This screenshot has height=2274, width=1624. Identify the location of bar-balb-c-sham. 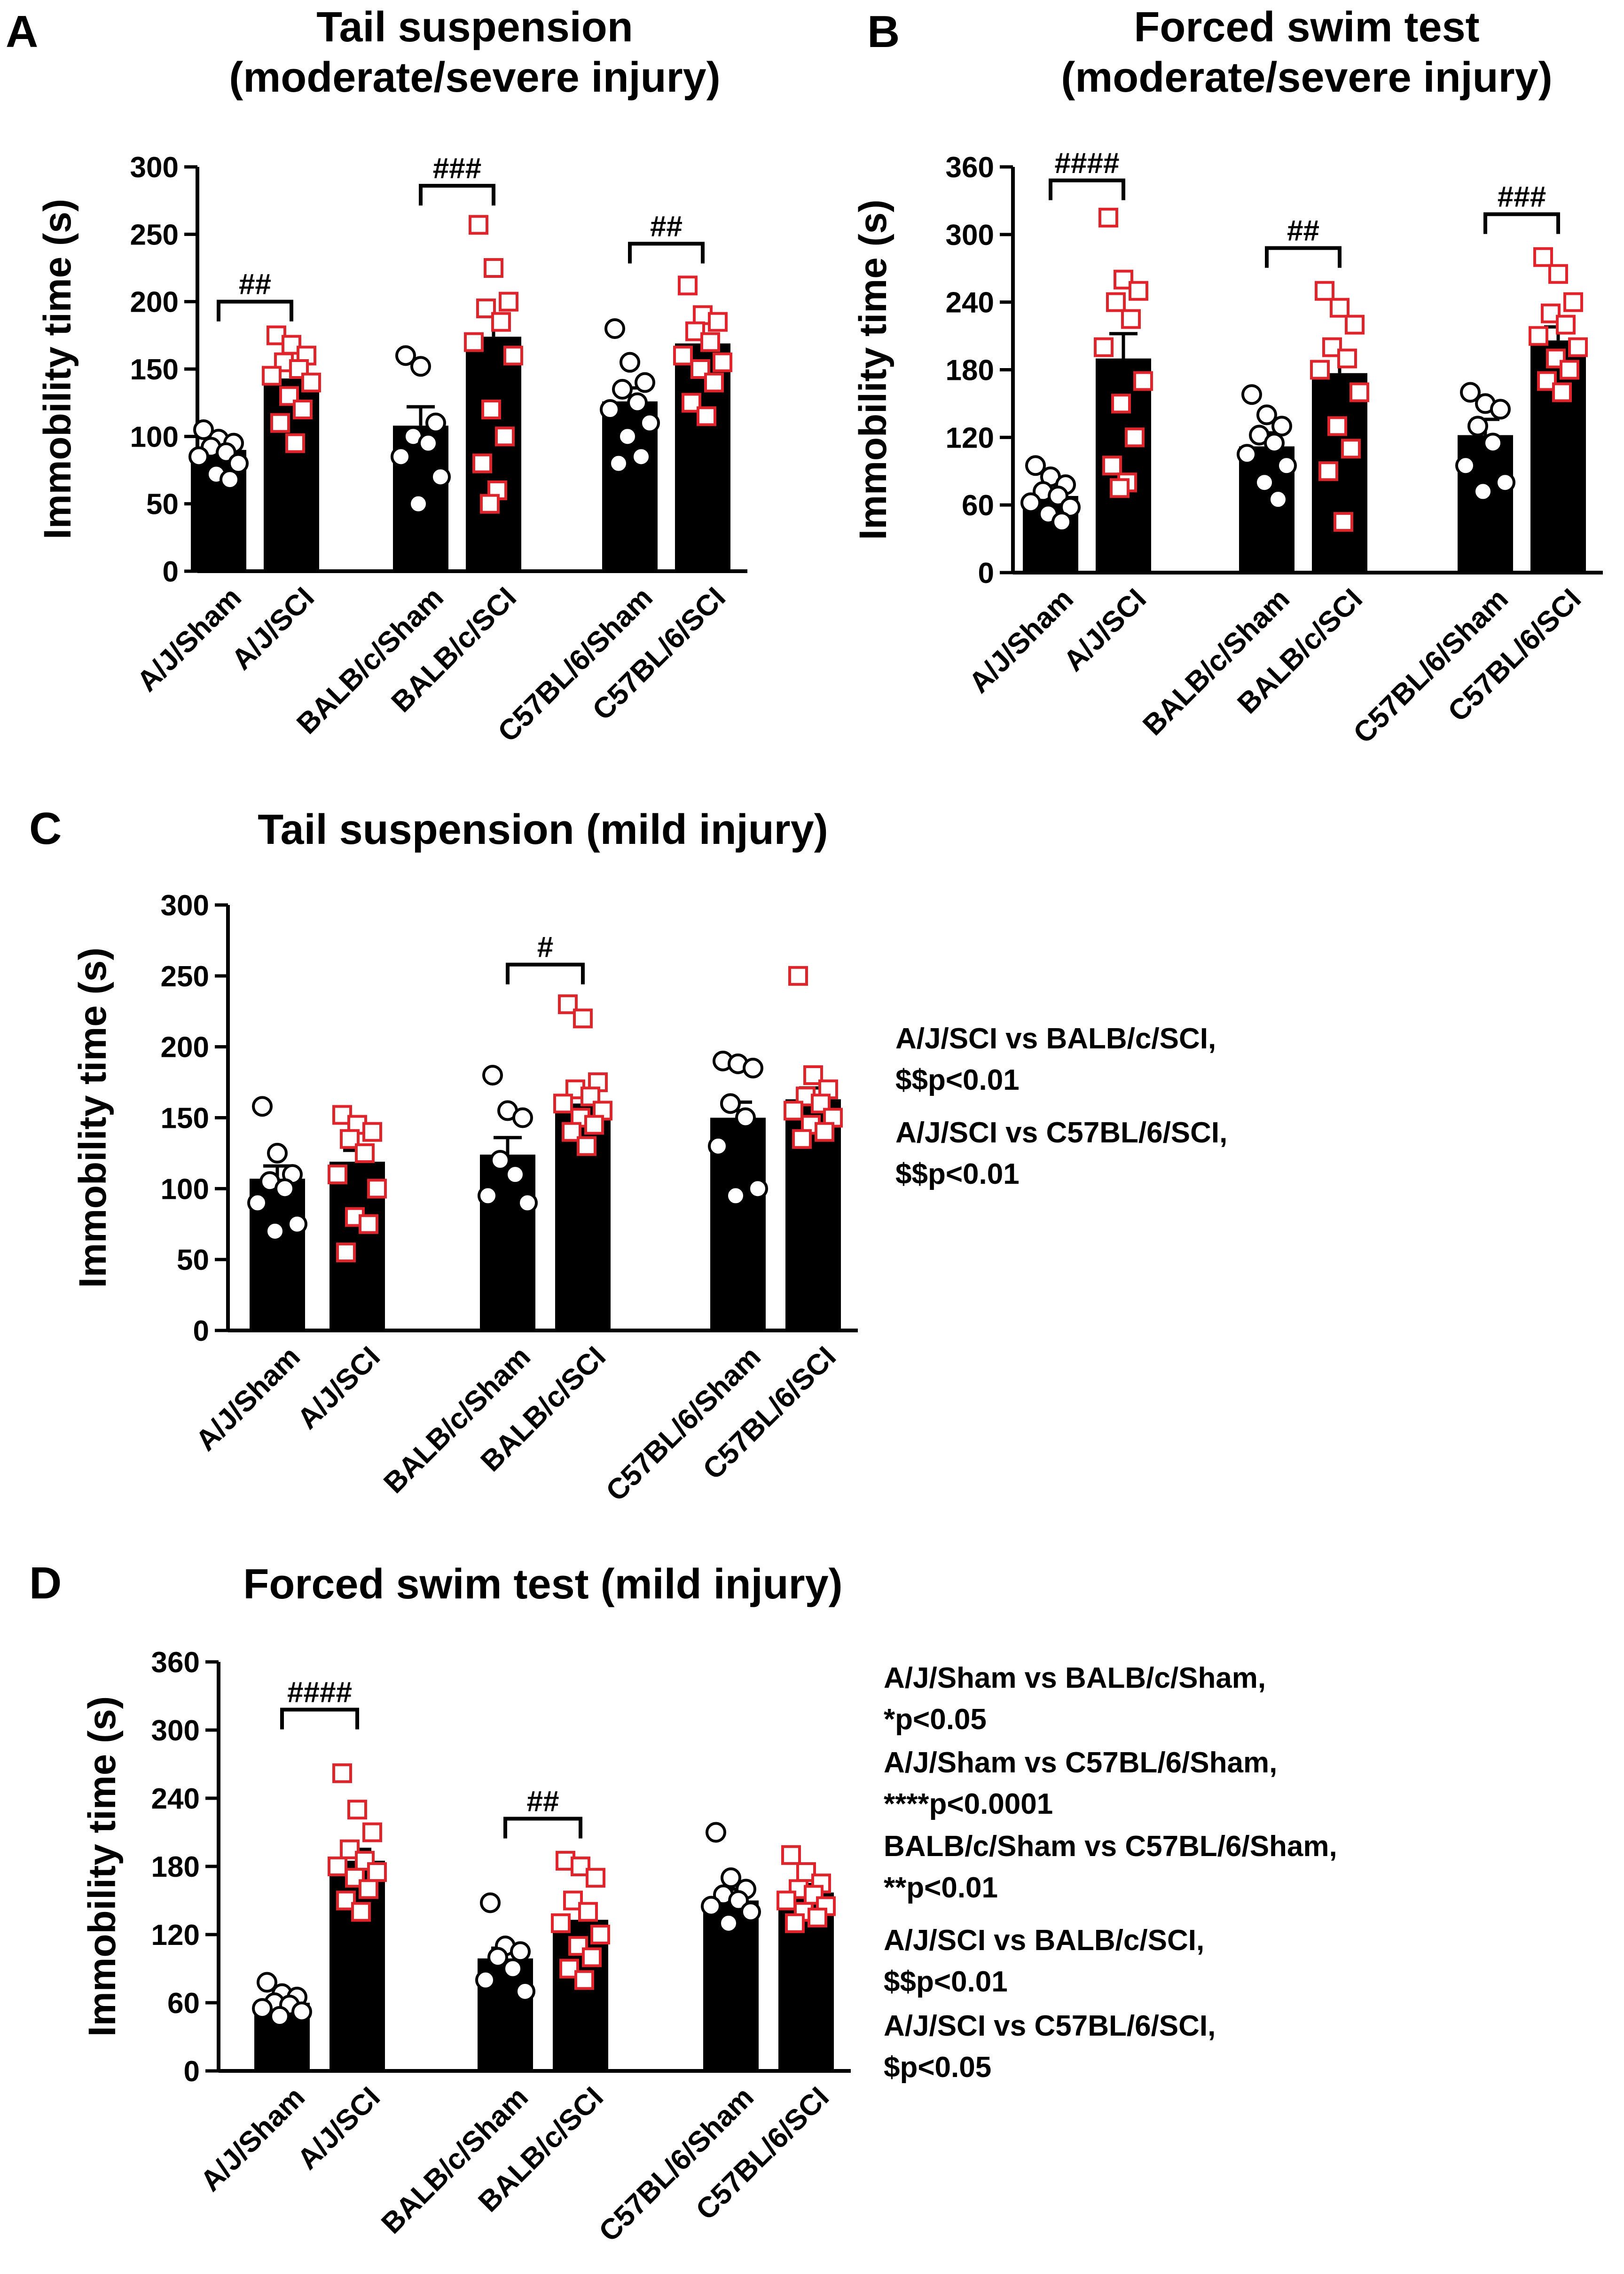
(507, 1242).